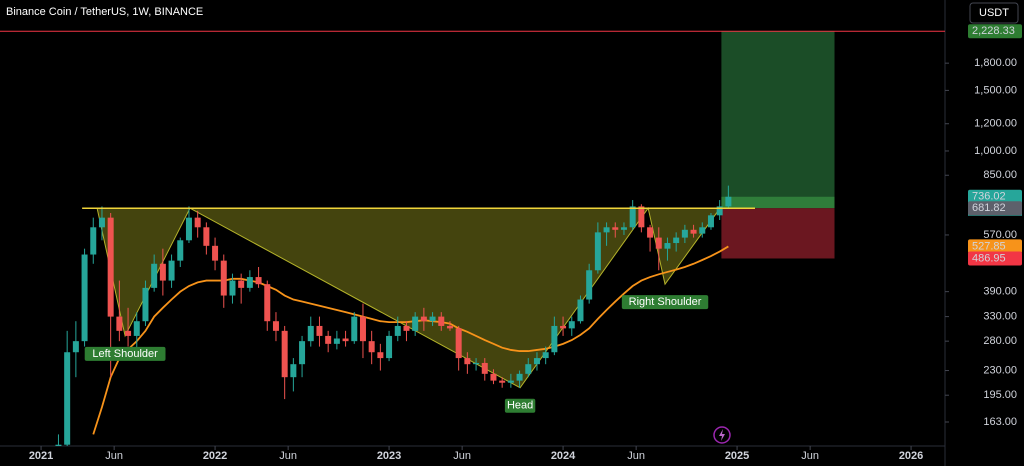  What do you see at coordinates (911, 456) in the screenshot?
I see `x-tick-label: 2026` at bounding box center [911, 456].